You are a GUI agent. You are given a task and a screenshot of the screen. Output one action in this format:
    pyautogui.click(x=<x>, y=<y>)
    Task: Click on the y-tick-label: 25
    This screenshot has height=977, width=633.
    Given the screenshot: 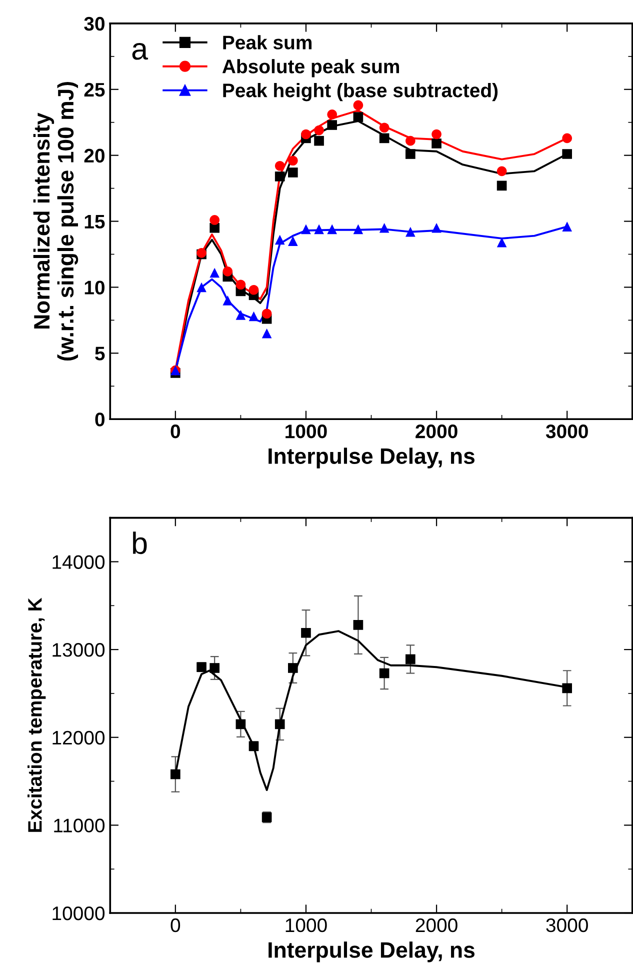 What is the action you would take?
    pyautogui.click(x=94, y=89)
    